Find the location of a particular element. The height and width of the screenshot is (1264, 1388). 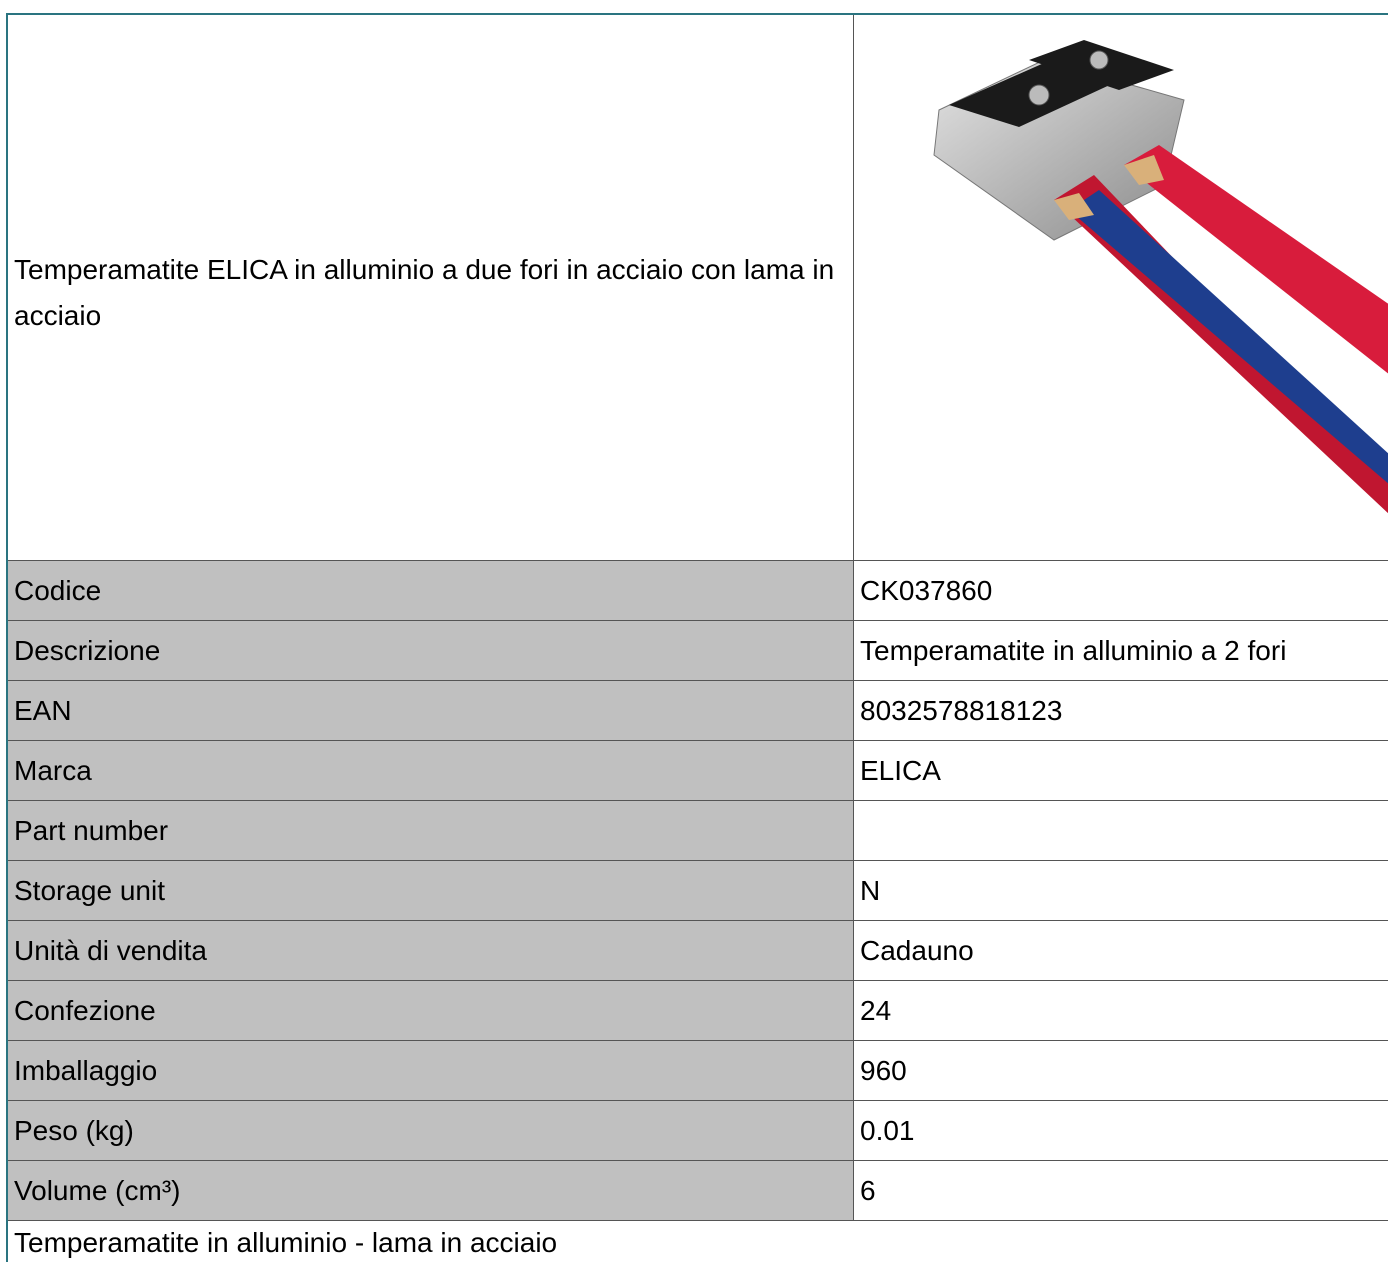

spec-label: Descrizione is located at coordinates (431, 651).